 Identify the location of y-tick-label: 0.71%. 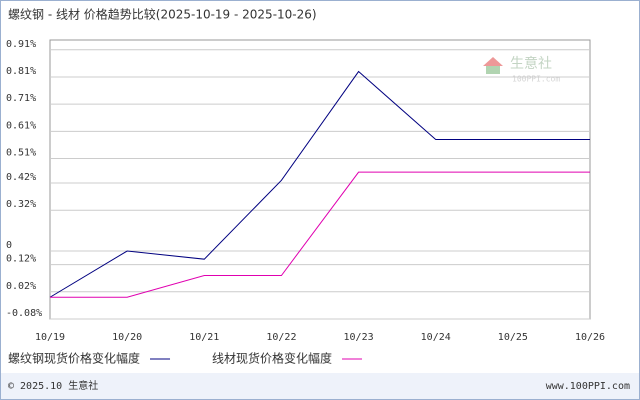
(21, 98).